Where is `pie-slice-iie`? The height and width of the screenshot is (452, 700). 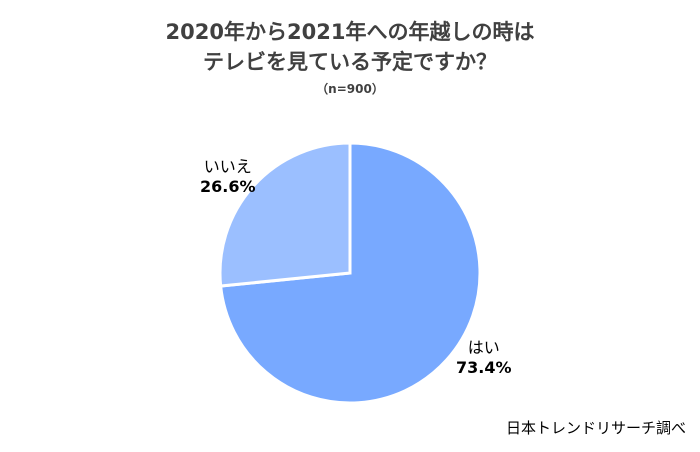 pie-slice-iie is located at coordinates (285, 214).